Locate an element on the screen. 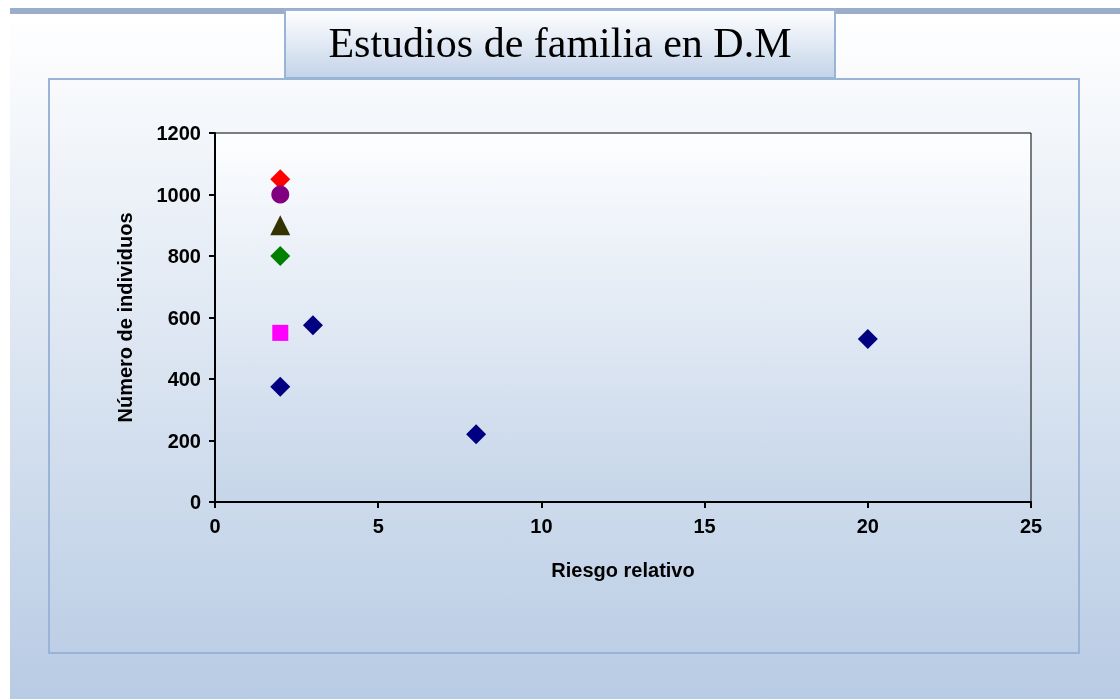 The image size is (1120, 699). x-tick-label: 0 is located at coordinates (215, 526).